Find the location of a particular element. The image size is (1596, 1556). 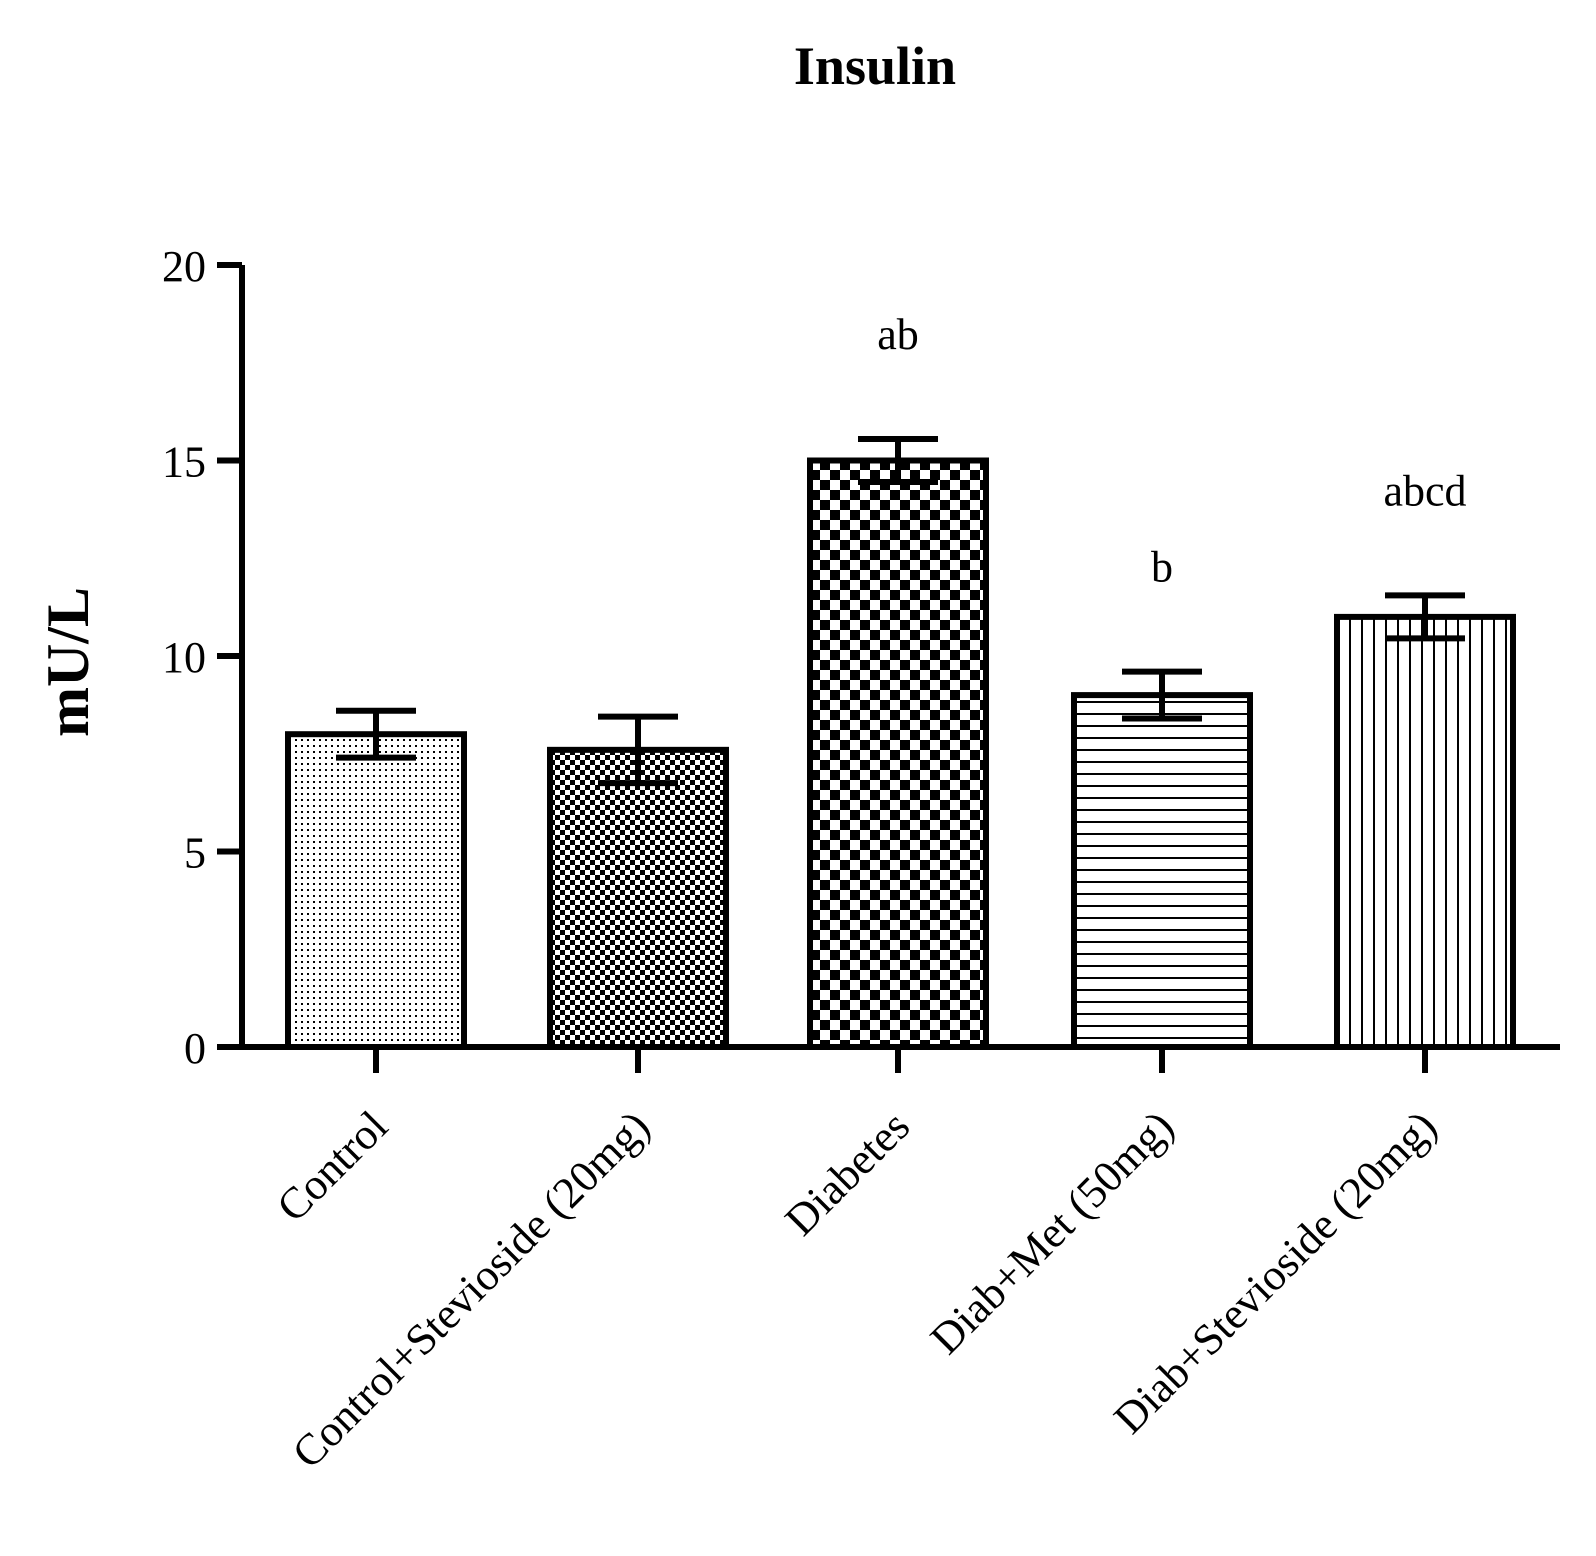

chart-title: Insulin is located at coordinates (875, 66).